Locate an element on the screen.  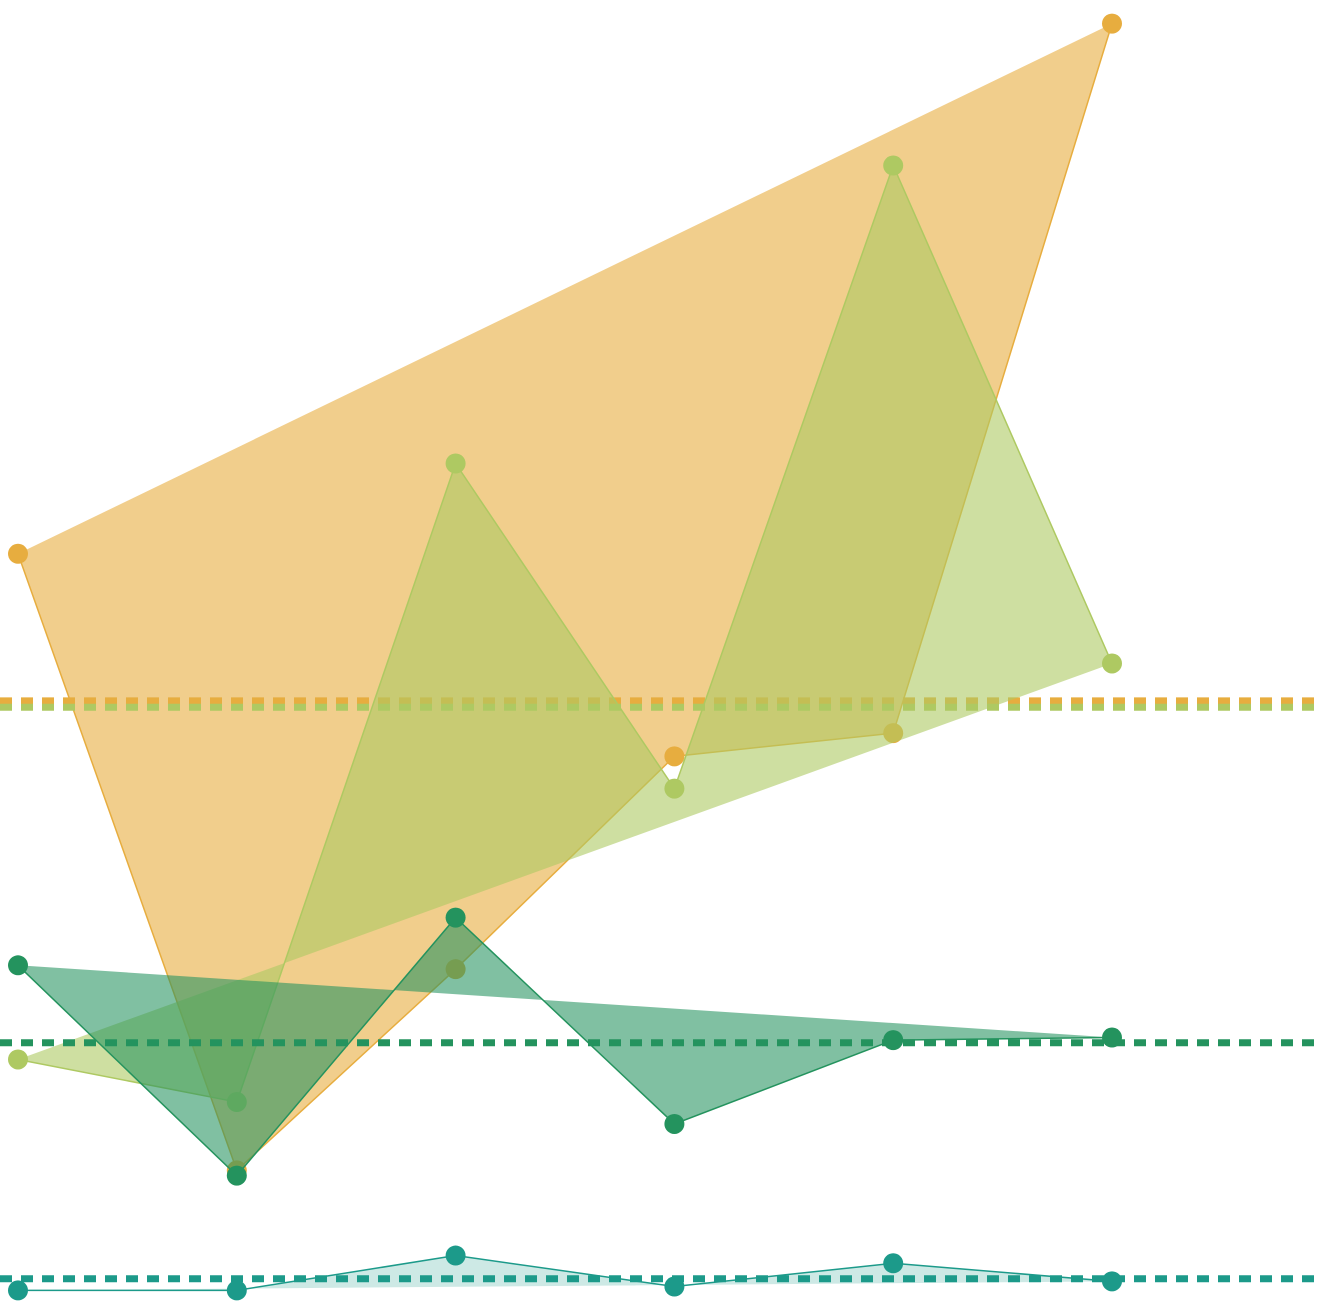
series-3-area is located at coordinates (565, 1273).